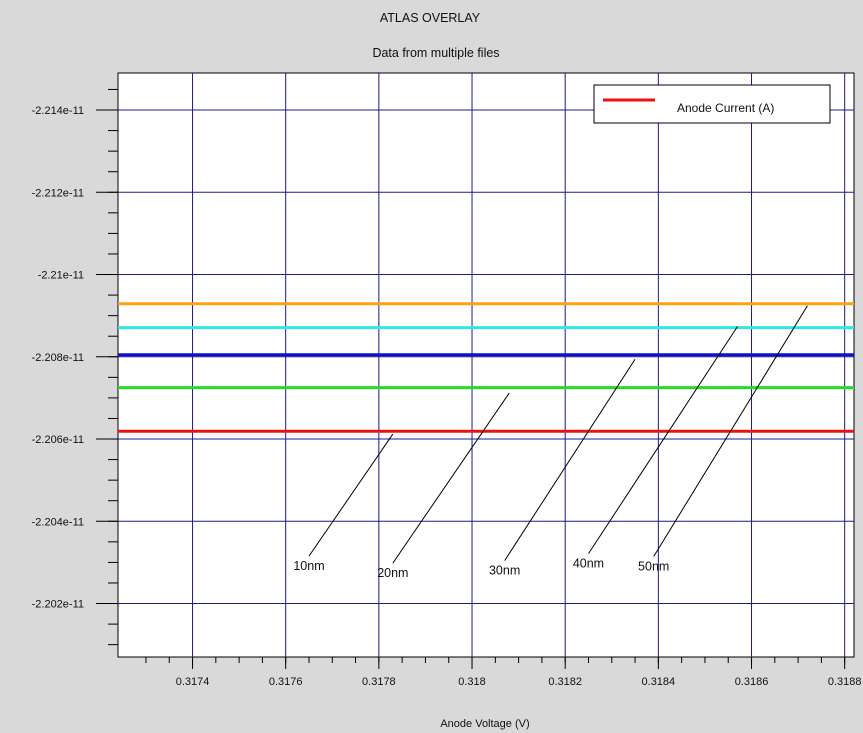 Image resolution: width=863 pixels, height=733 pixels. Describe the element at coordinates (659, 682) in the screenshot. I see `x-tick-label: 0.3184` at that location.